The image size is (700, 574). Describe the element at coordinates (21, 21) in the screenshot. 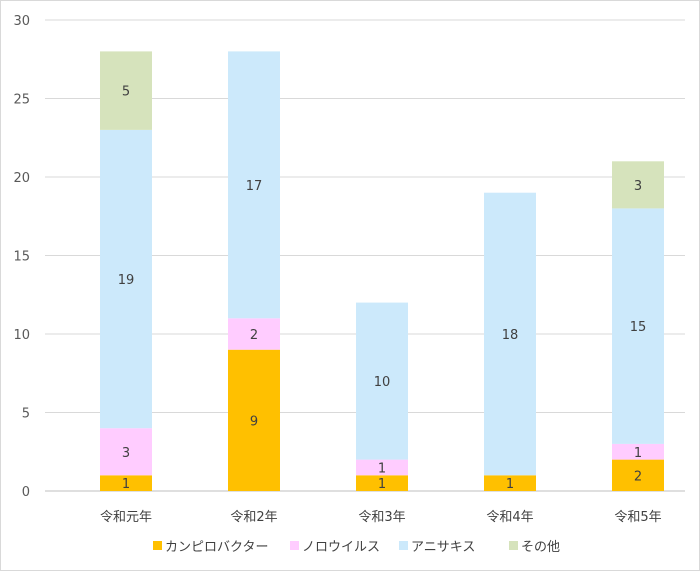

I see `y-tick-label: 30` at that location.